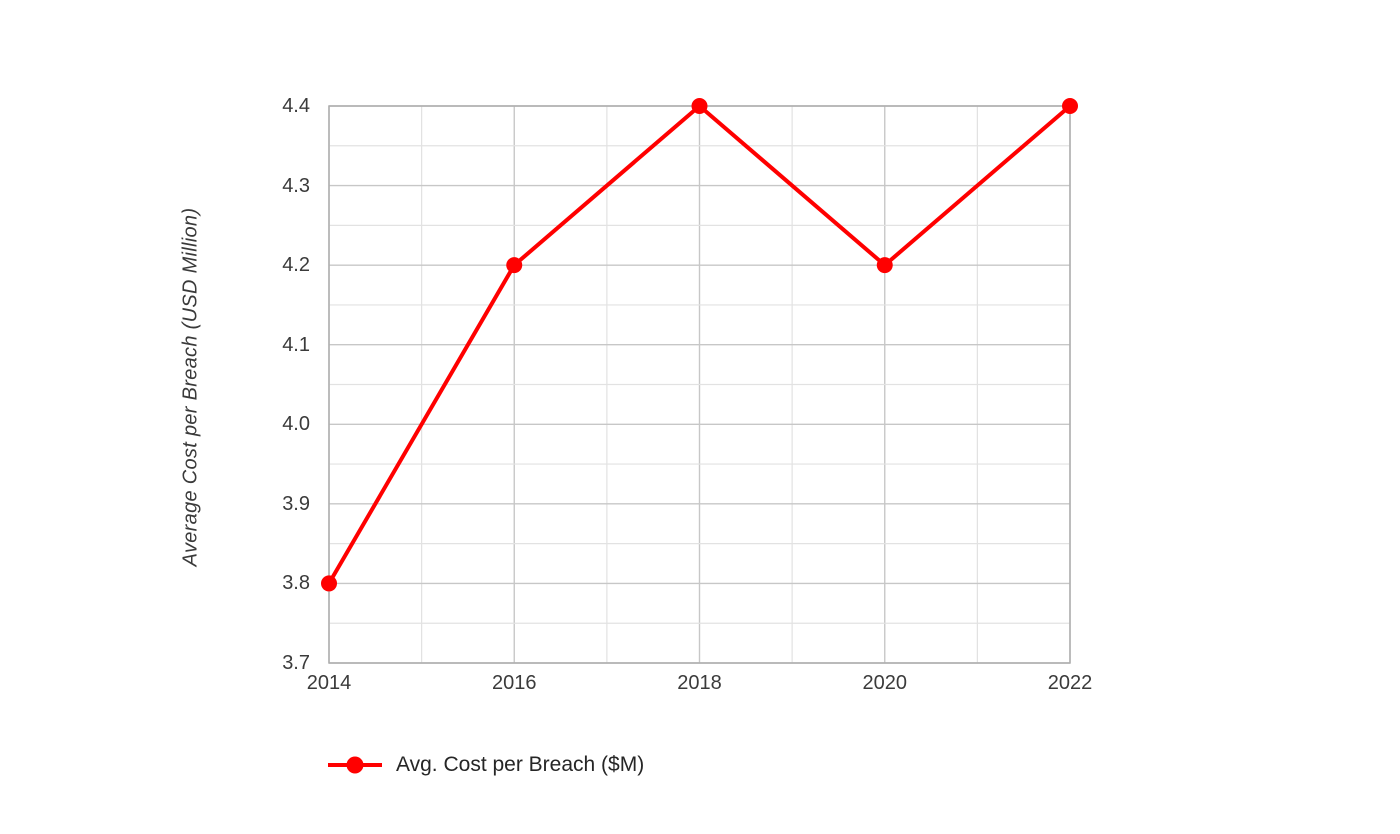  I want to click on y-tick-label: 4.4, so click(296, 106).